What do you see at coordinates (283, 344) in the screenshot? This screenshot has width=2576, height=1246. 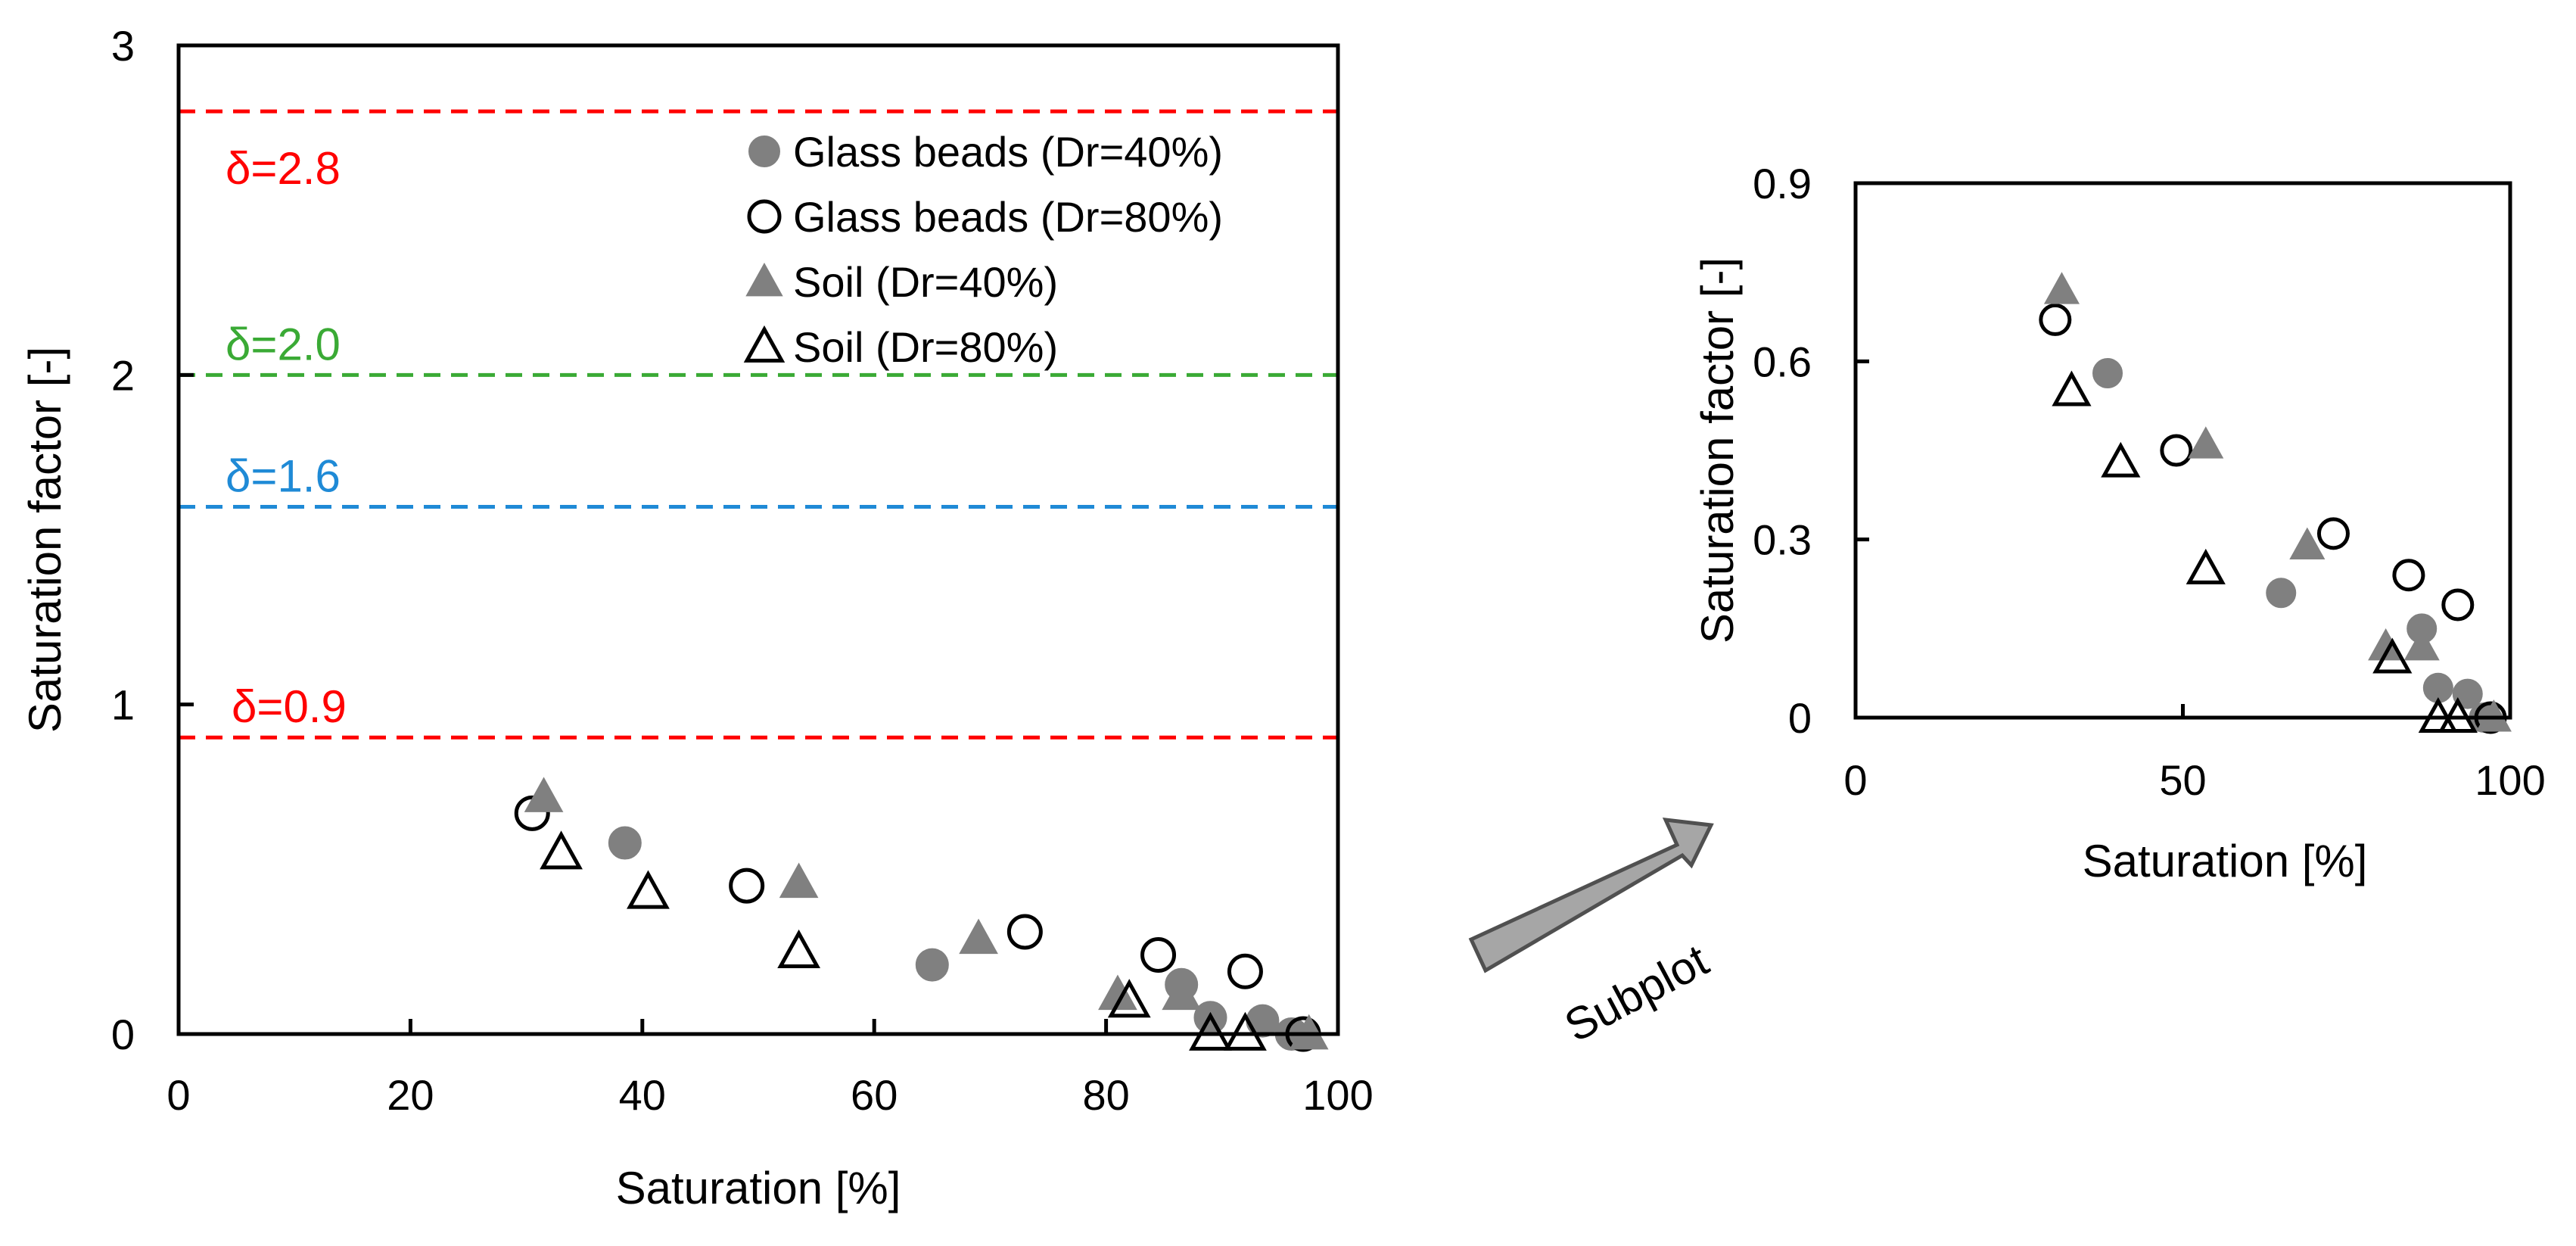 I see `reference-line-label: δ=2.0` at bounding box center [283, 344].